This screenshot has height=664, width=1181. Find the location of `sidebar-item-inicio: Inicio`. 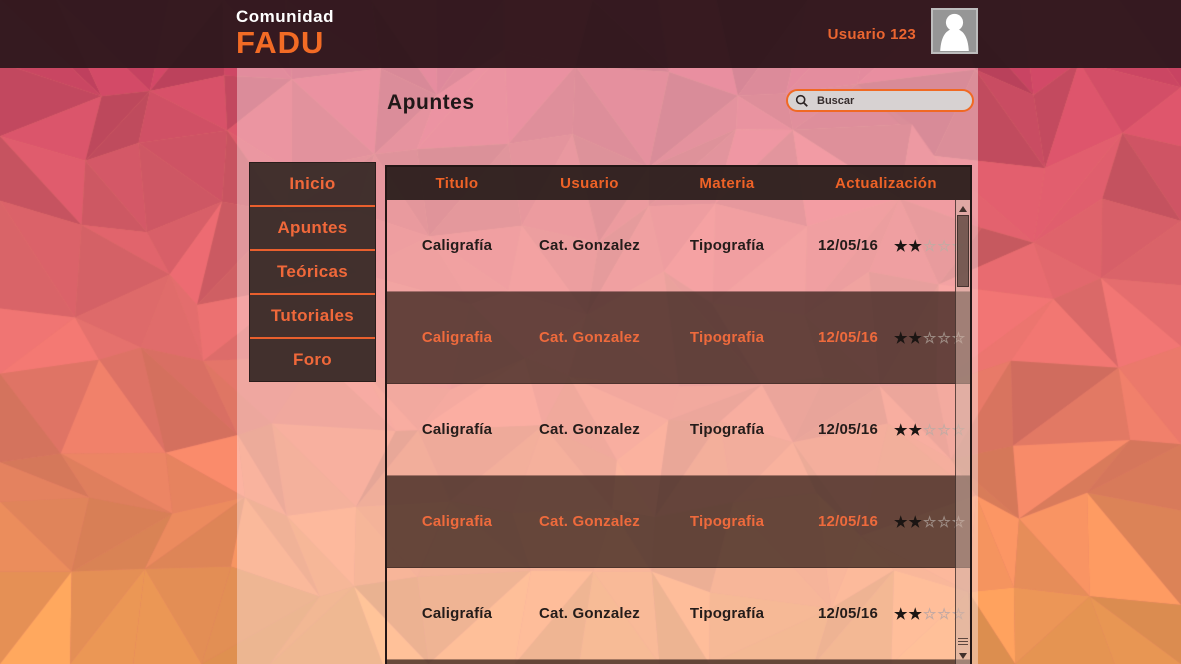

sidebar-item-inicio: Inicio is located at coordinates (312, 185).